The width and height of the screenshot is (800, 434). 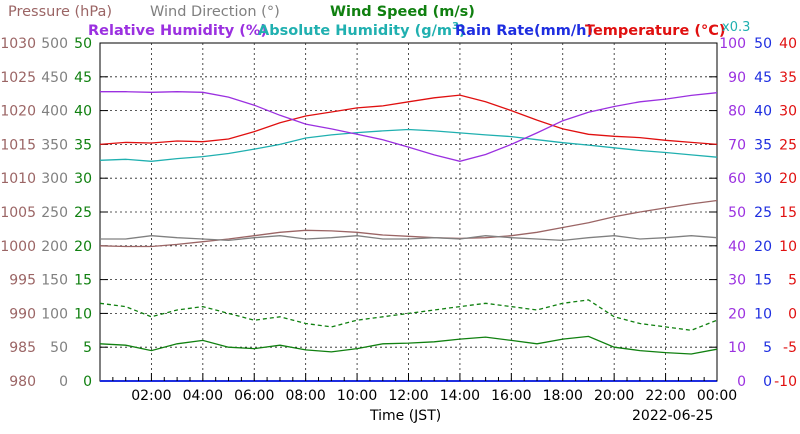 I want to click on y-tick-label: 300, so click(x=54, y=179).